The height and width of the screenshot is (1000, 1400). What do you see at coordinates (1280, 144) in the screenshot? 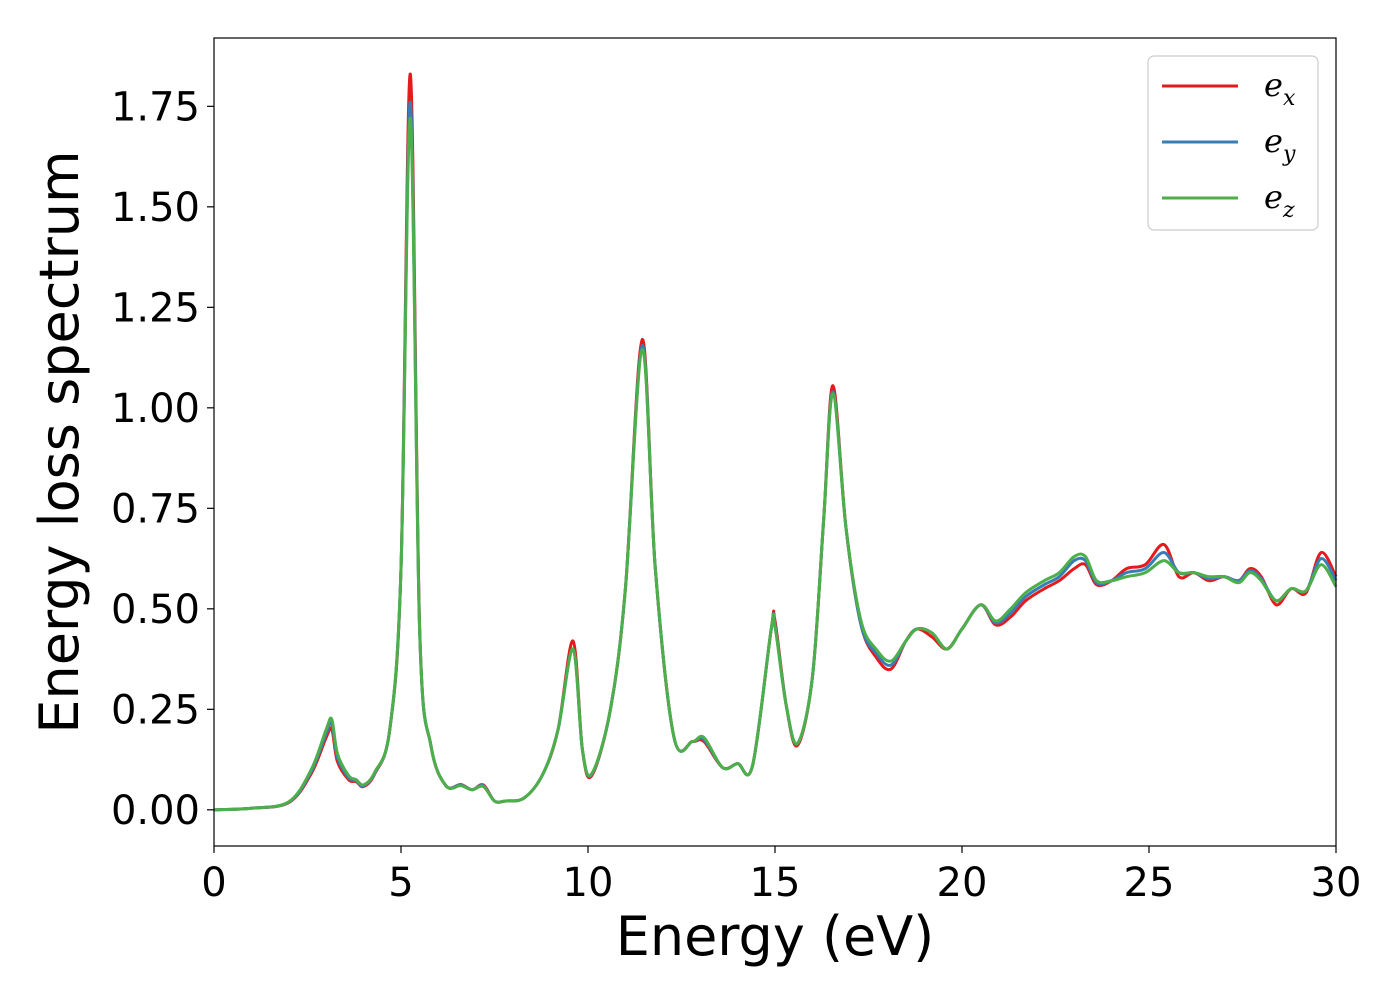
I see `legend-label-y: ey` at bounding box center [1280, 144].